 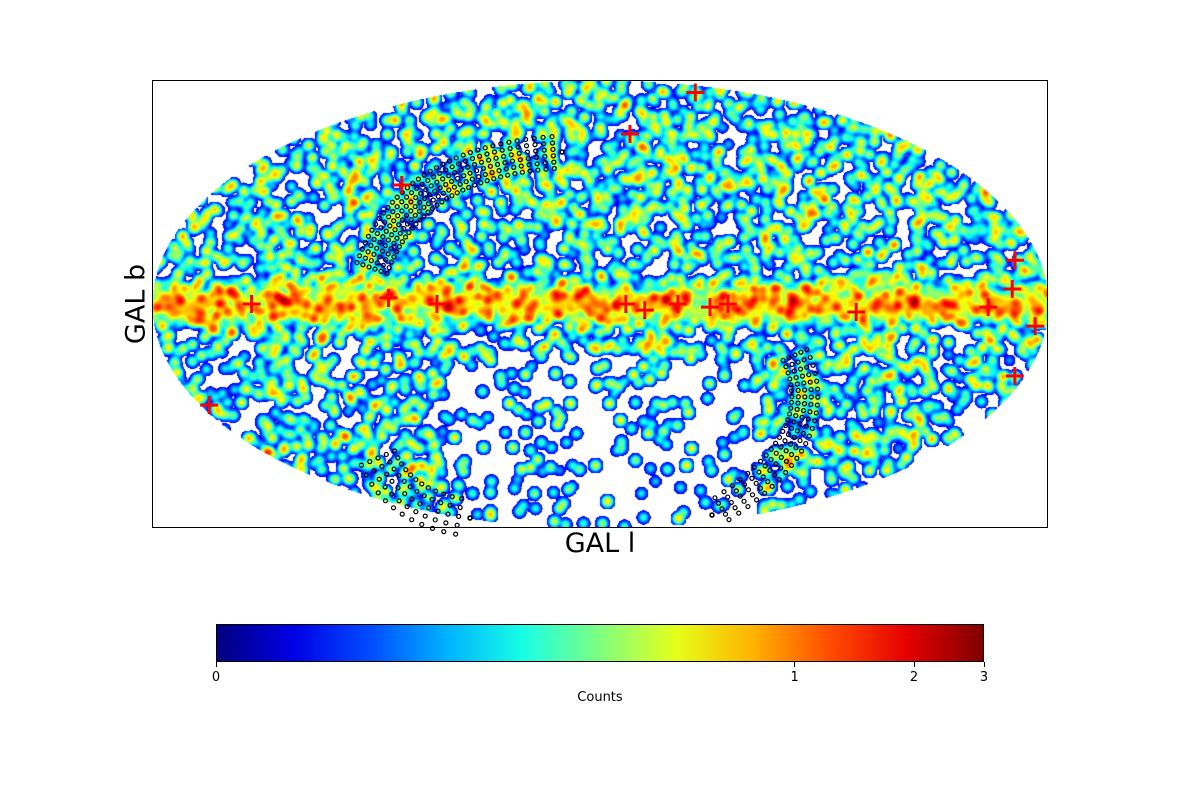 I want to click on x-axis-label: GAL l, so click(x=600, y=543).